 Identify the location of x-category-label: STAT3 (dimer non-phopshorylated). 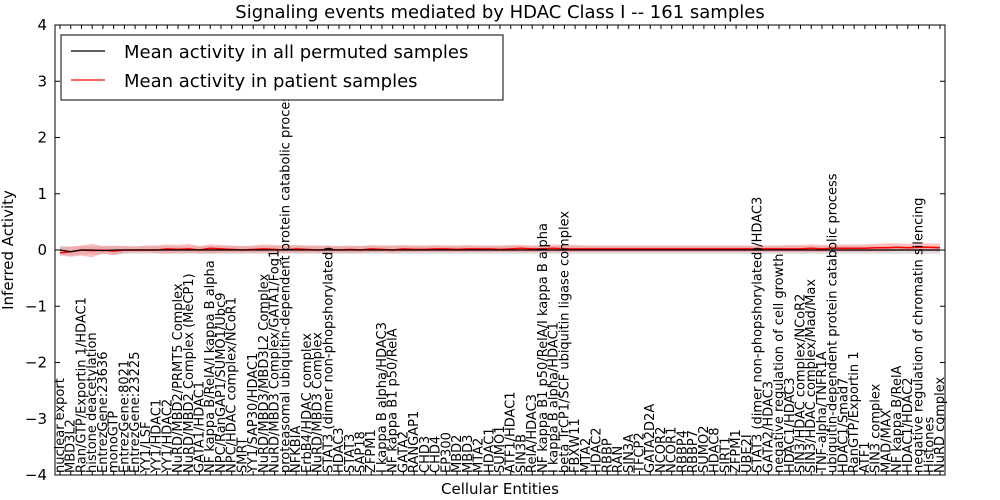
(328, 360).